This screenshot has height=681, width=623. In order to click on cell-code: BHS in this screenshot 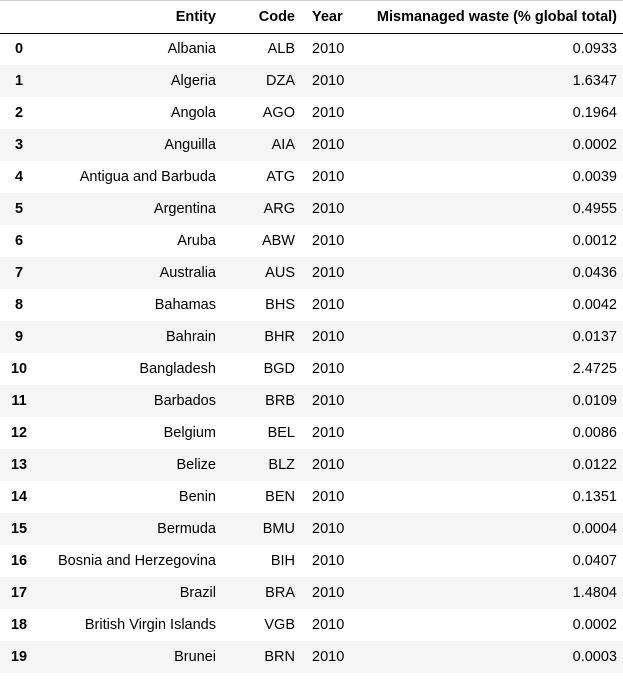, I will do `click(280, 305)`.